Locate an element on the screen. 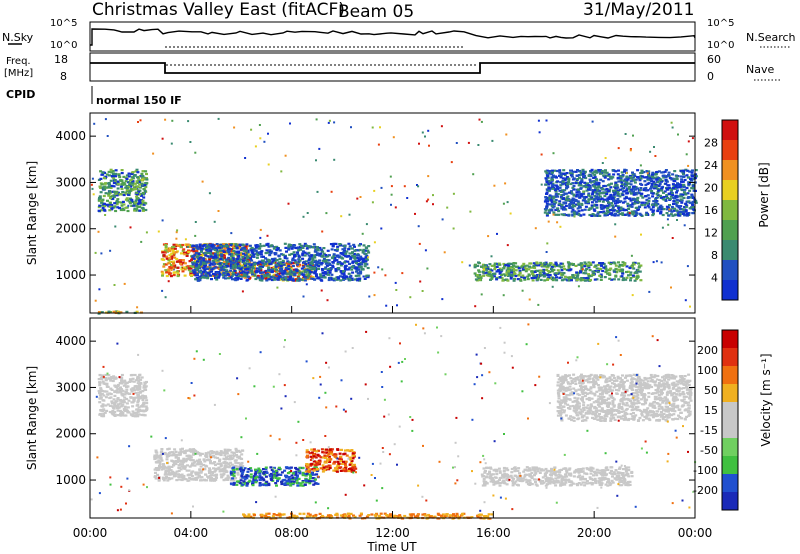 The width and height of the screenshot is (800, 554). colorbar-tick-label: 12 is located at coordinates (711, 233).